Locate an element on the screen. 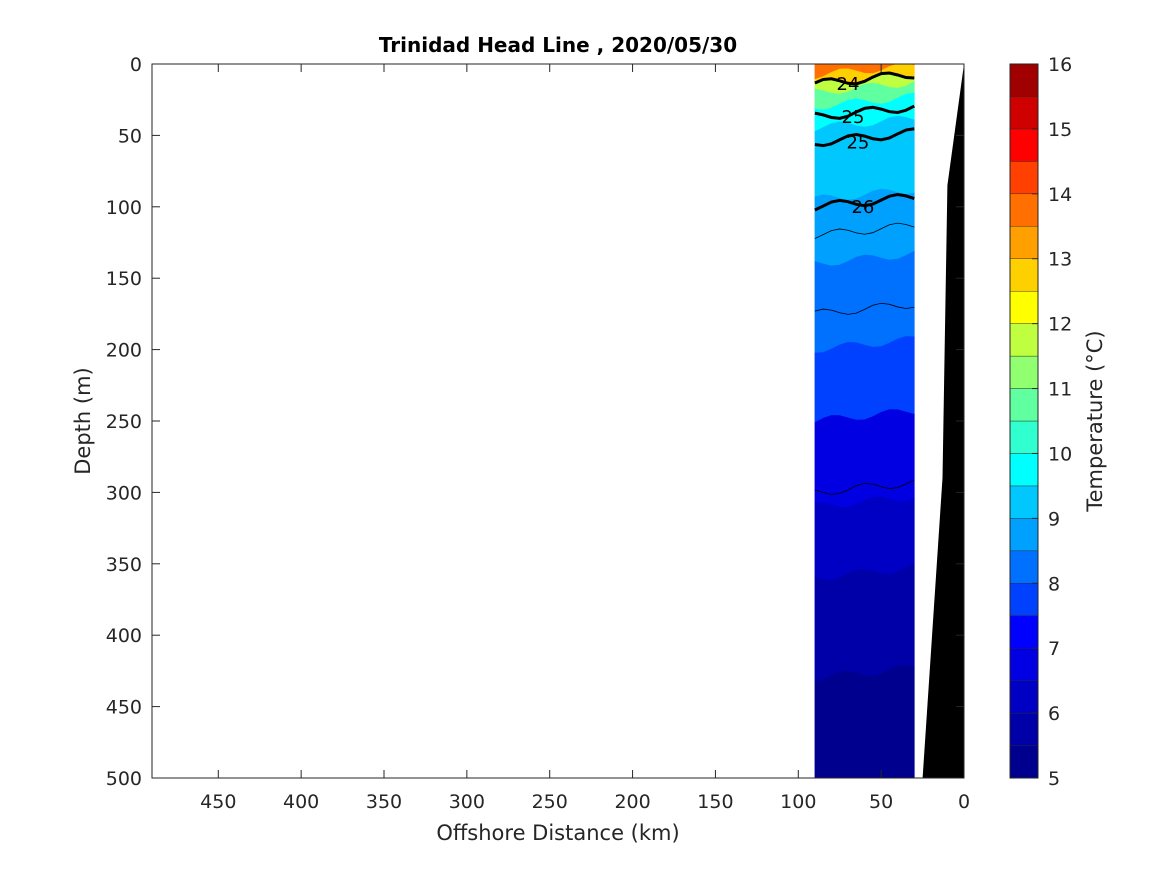 This screenshot has width=1167, height=875. colorbar-tick-label: 9 is located at coordinates (1054, 519).